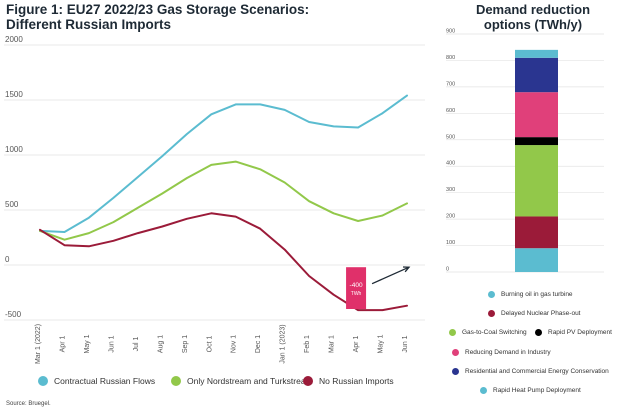 Image resolution: width=624 pixels, height=417 pixels. What do you see at coordinates (87, 343) in the screenshot?
I see `x-tick-label: May 1` at bounding box center [87, 343].